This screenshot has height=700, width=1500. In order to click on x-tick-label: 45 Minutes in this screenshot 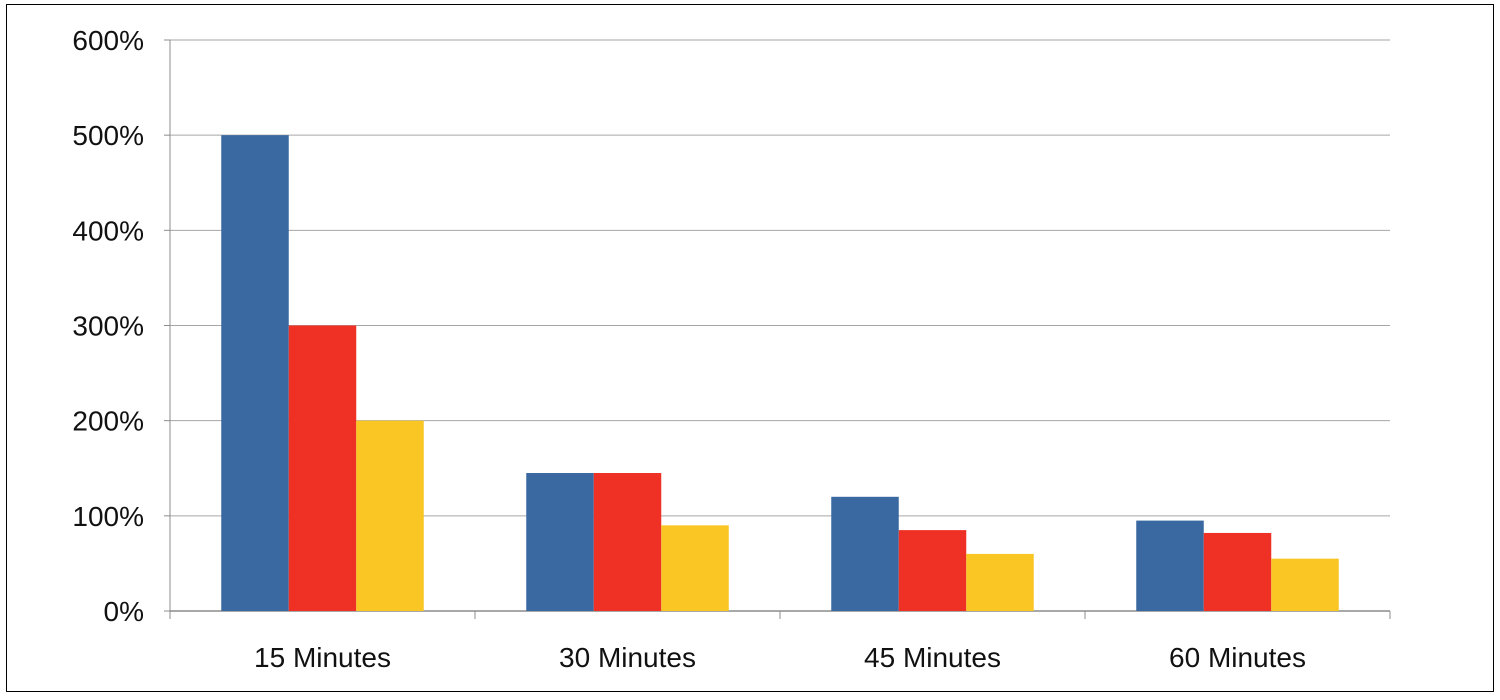, I will do `click(932, 657)`.